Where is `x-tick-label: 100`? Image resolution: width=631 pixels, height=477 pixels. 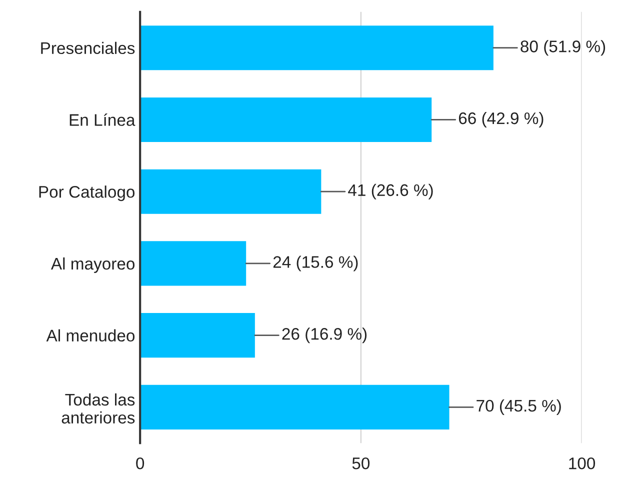
x-tick-label: 100 is located at coordinates (582, 463).